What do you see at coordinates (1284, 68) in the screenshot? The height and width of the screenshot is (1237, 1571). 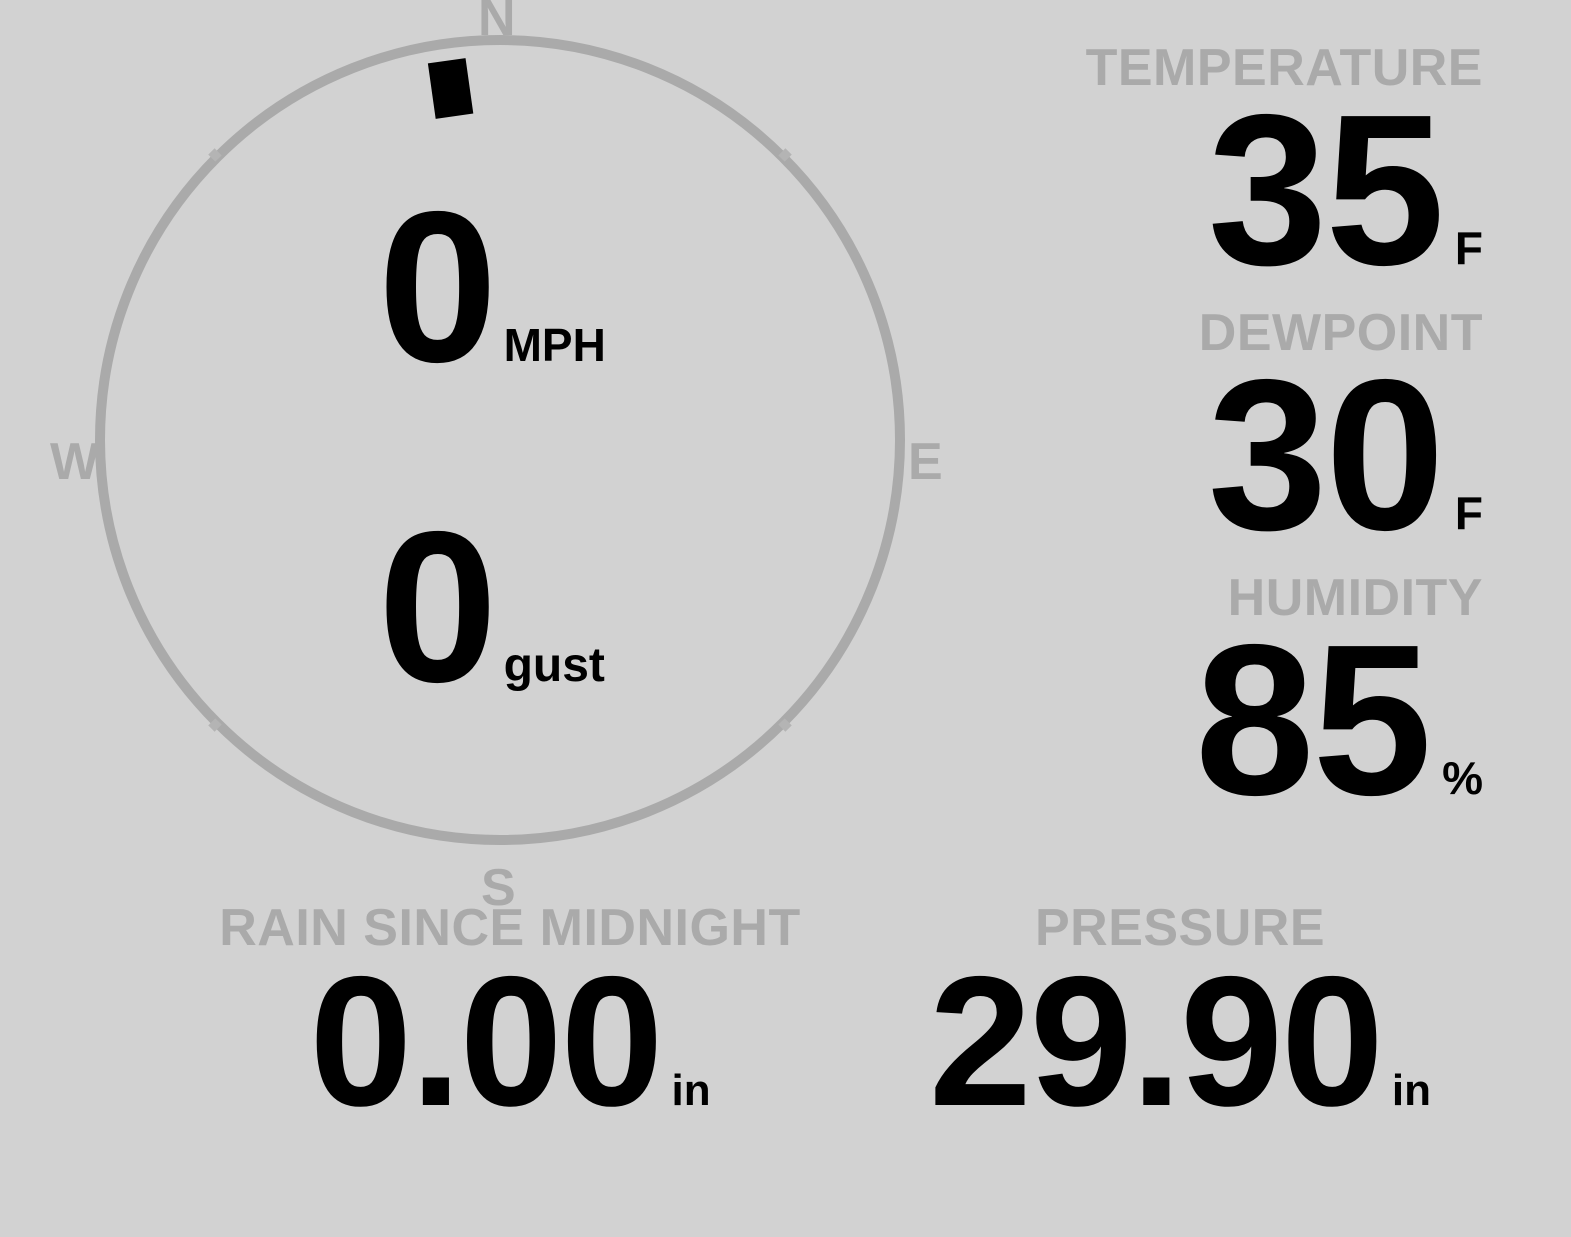 I see `temperature-label: TEMPERATURE` at bounding box center [1284, 68].